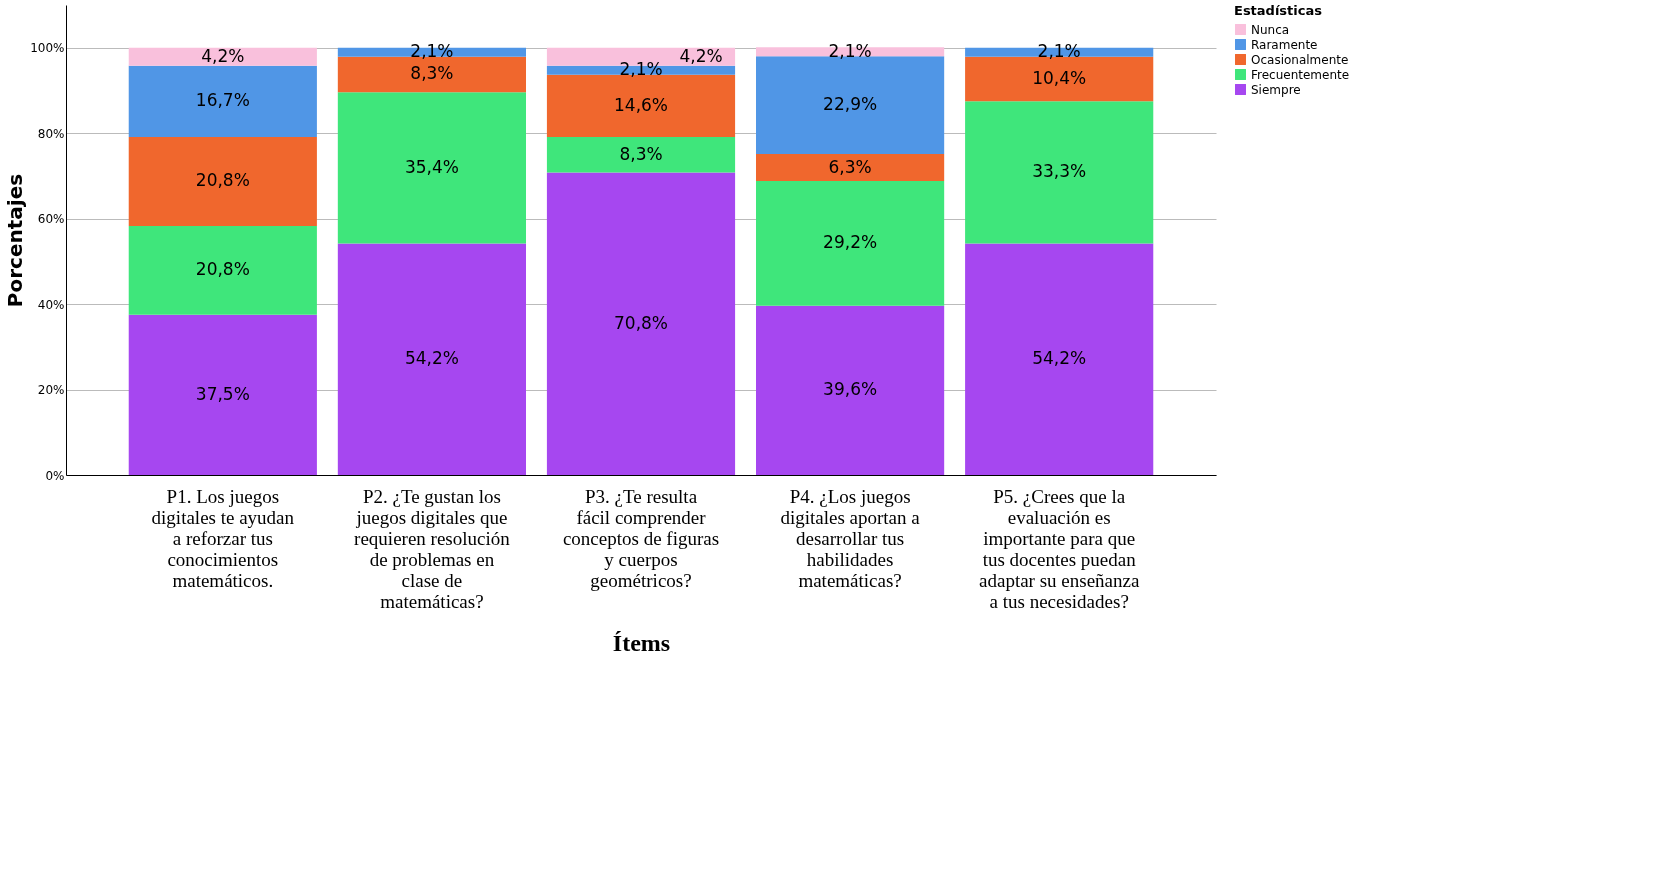  Describe the element at coordinates (51, 133) in the screenshot. I see `y-tick-label: 80%` at that location.